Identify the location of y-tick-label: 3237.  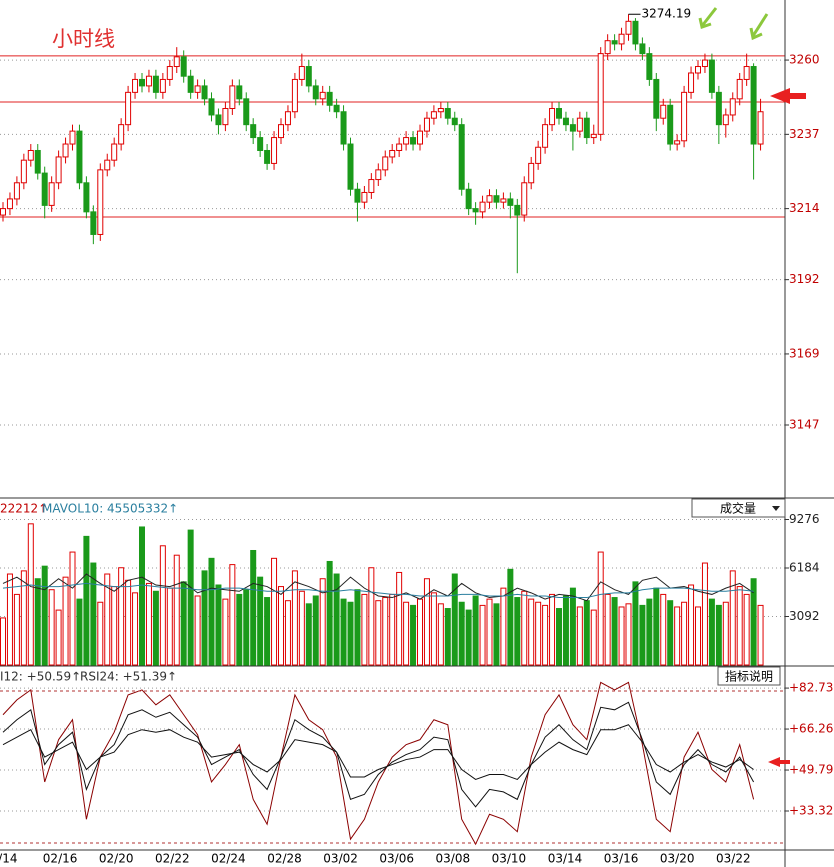
(804, 134).